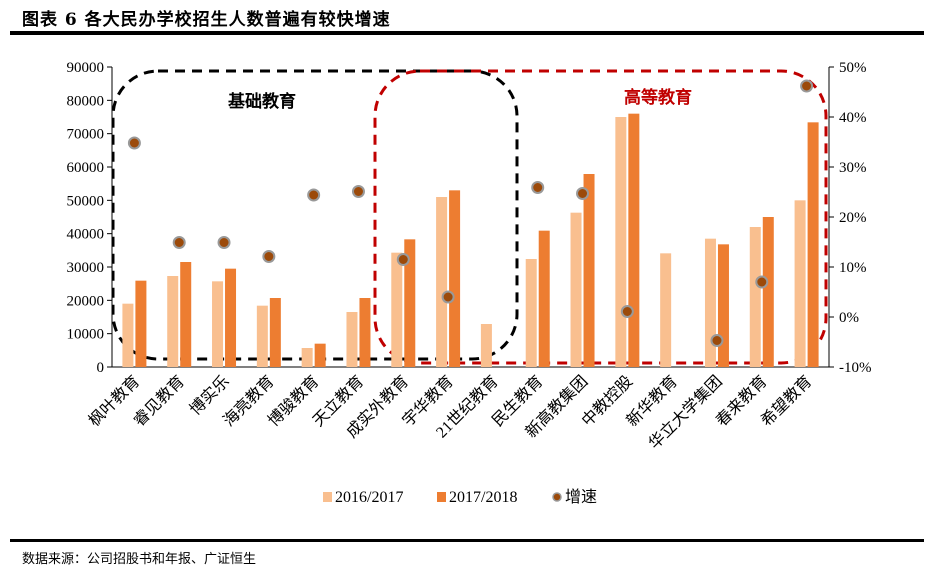  I want to click on left-tick-label: 90000, so click(86, 68).